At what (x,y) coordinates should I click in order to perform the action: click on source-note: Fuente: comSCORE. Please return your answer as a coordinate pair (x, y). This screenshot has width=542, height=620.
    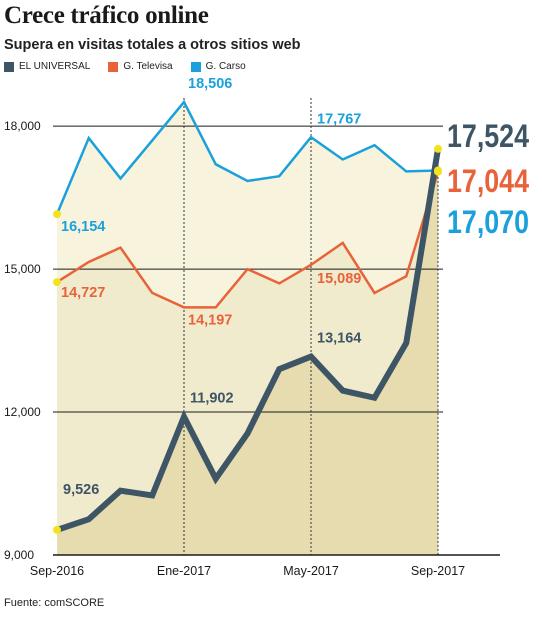
    Looking at the image, I should click on (54, 603).